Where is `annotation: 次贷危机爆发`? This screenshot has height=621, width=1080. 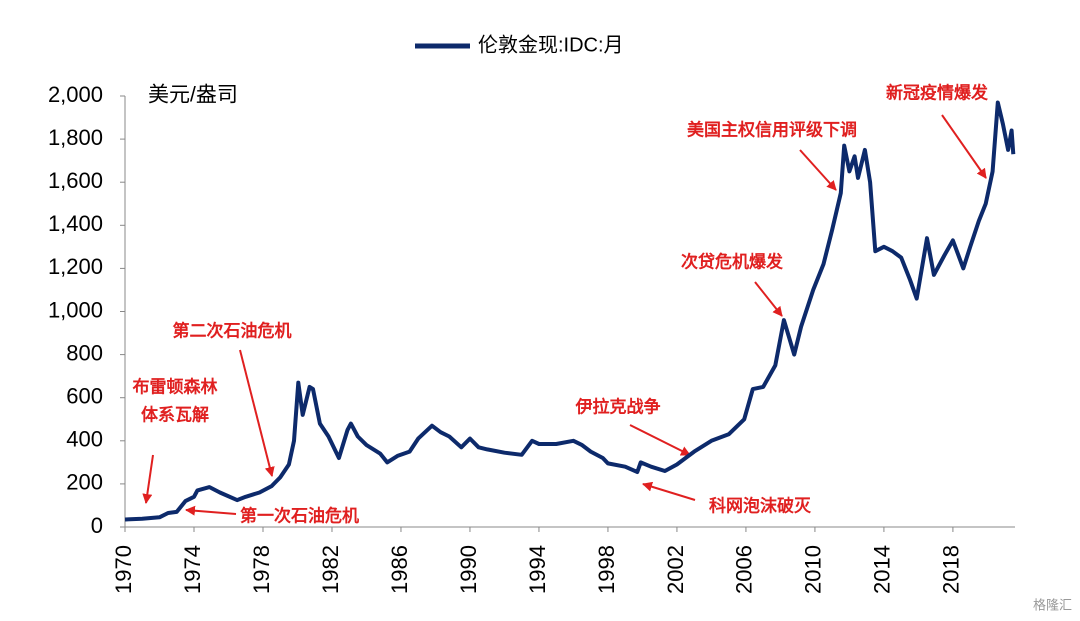 annotation: 次贷危机爆发 is located at coordinates (732, 262).